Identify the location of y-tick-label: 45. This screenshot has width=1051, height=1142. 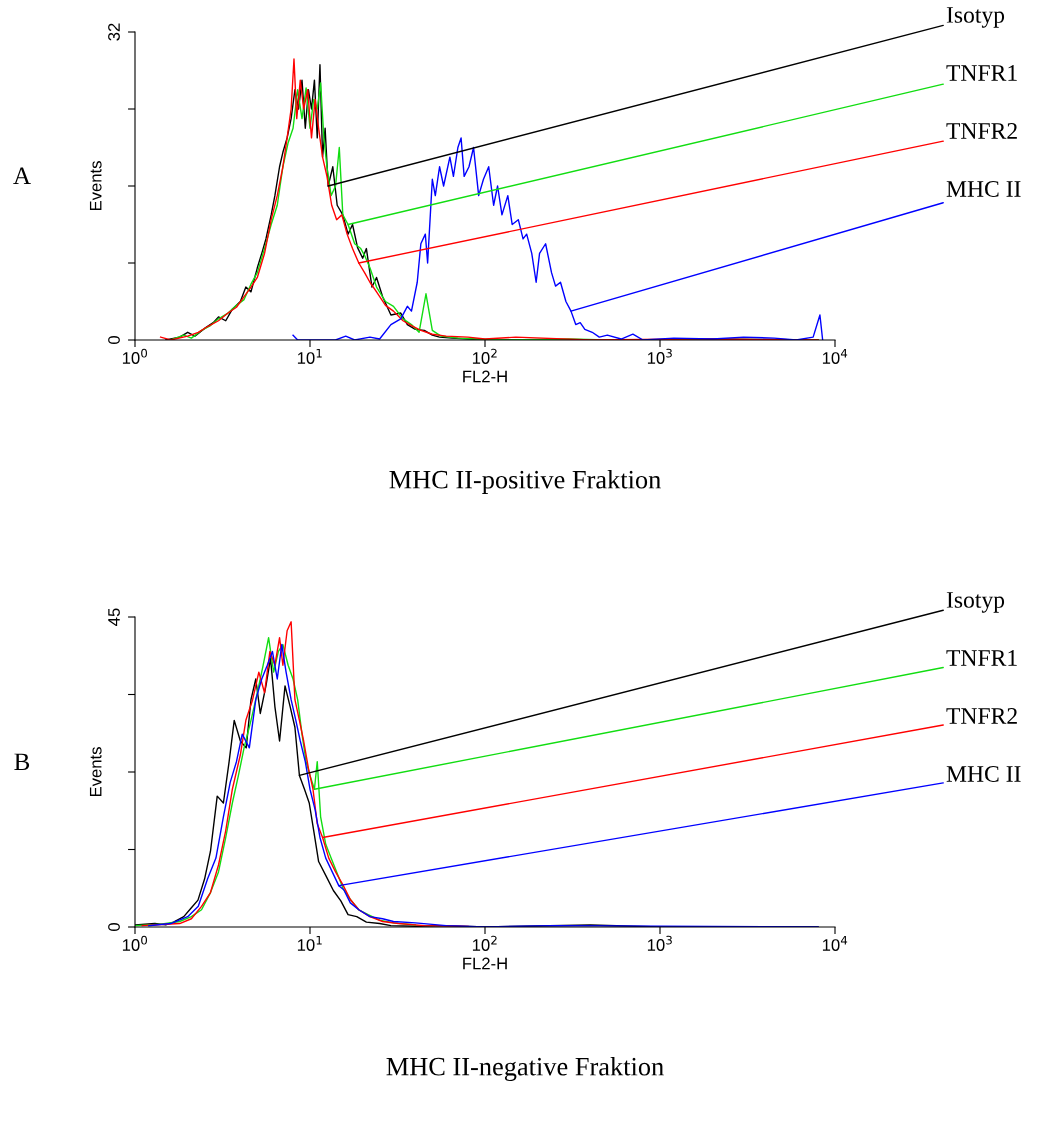
(114, 617).